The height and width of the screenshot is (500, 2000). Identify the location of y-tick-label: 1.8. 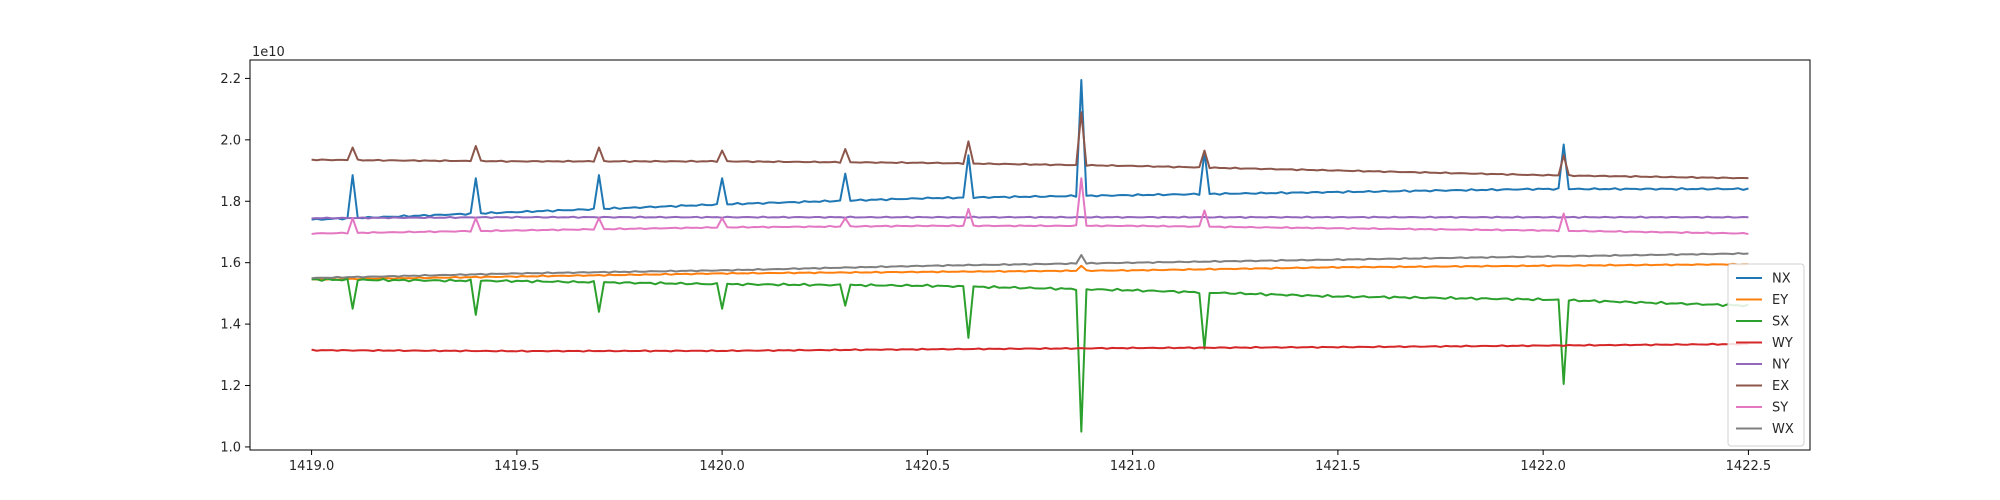
(230, 202).